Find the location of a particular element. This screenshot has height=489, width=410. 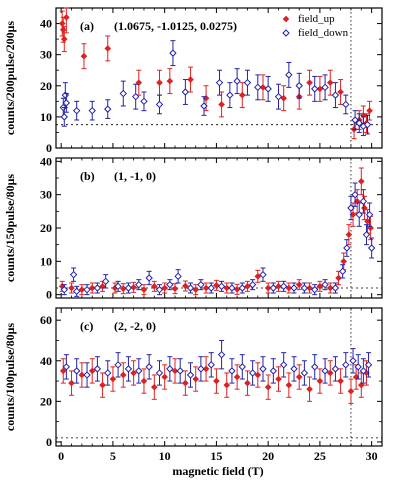

x-tick-label: 20 is located at coordinates (268, 456).